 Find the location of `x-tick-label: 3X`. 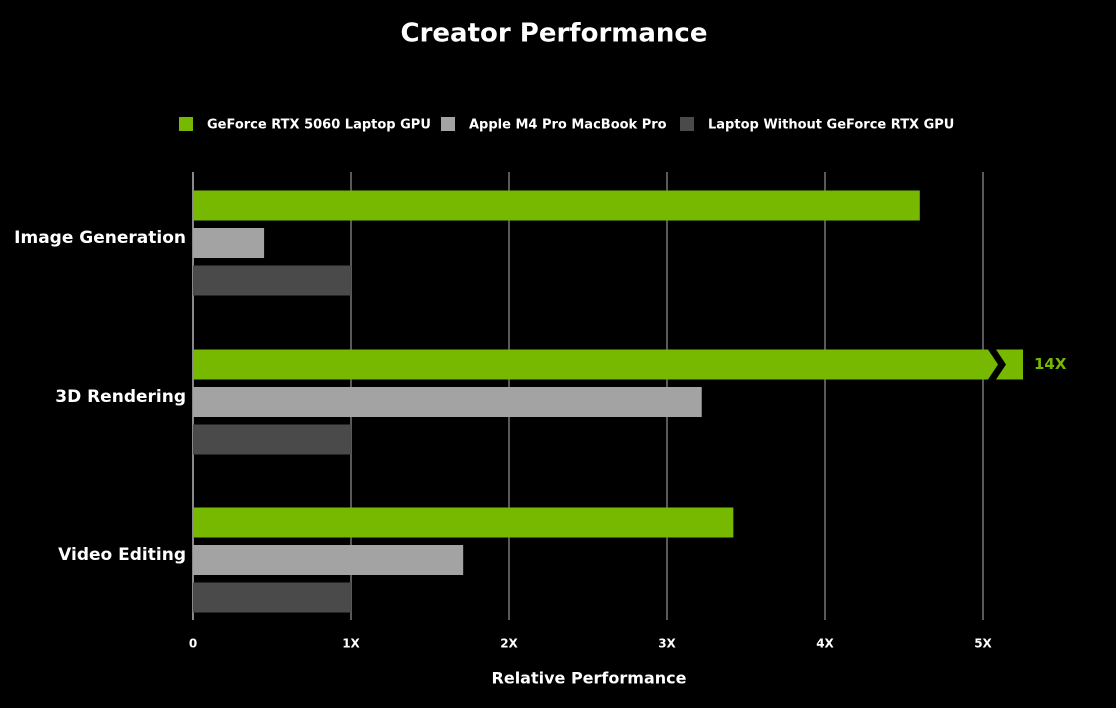

x-tick-label: 3X is located at coordinates (667, 644).